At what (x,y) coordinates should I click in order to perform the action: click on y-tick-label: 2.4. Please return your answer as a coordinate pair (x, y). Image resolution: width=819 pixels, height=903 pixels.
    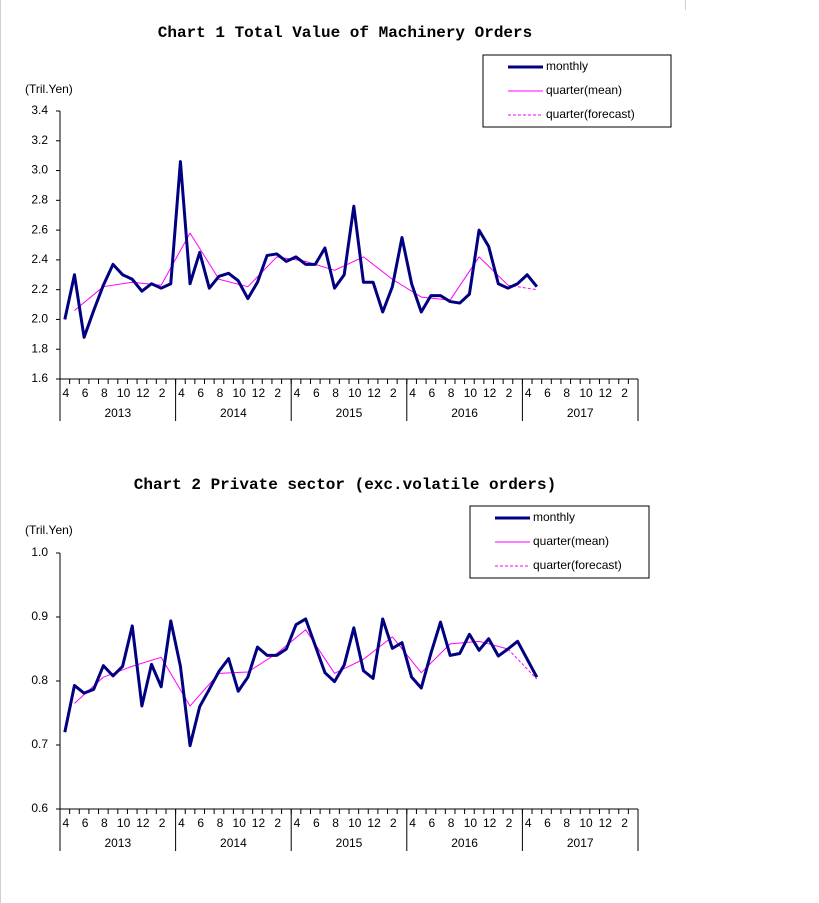
    Looking at the image, I should click on (39, 259).